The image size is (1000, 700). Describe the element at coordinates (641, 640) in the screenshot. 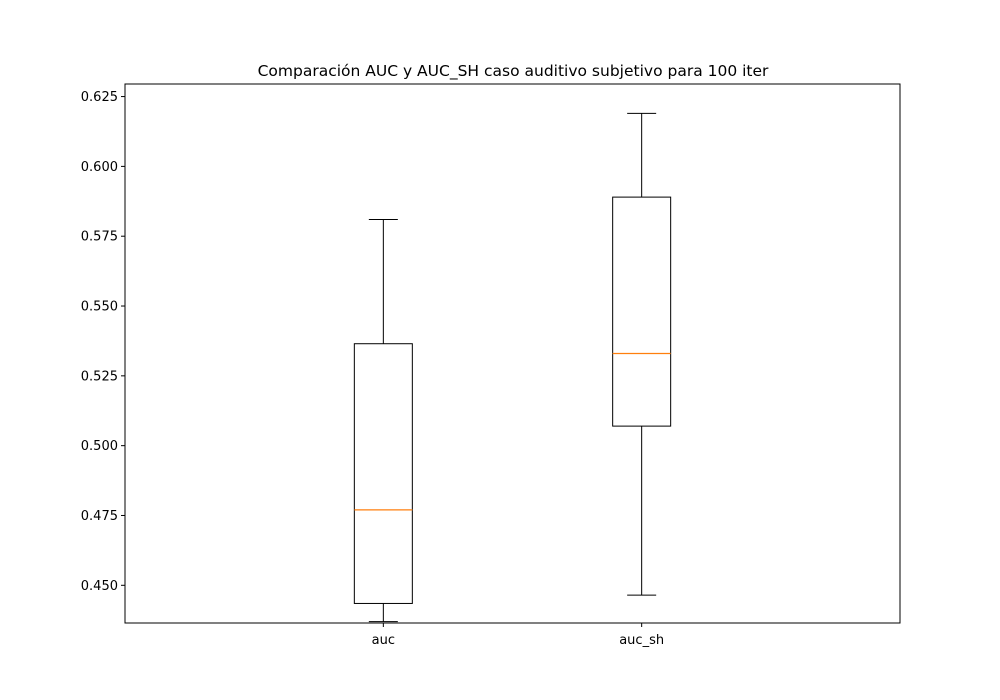

I see `x-tick-label: auc_sh` at that location.